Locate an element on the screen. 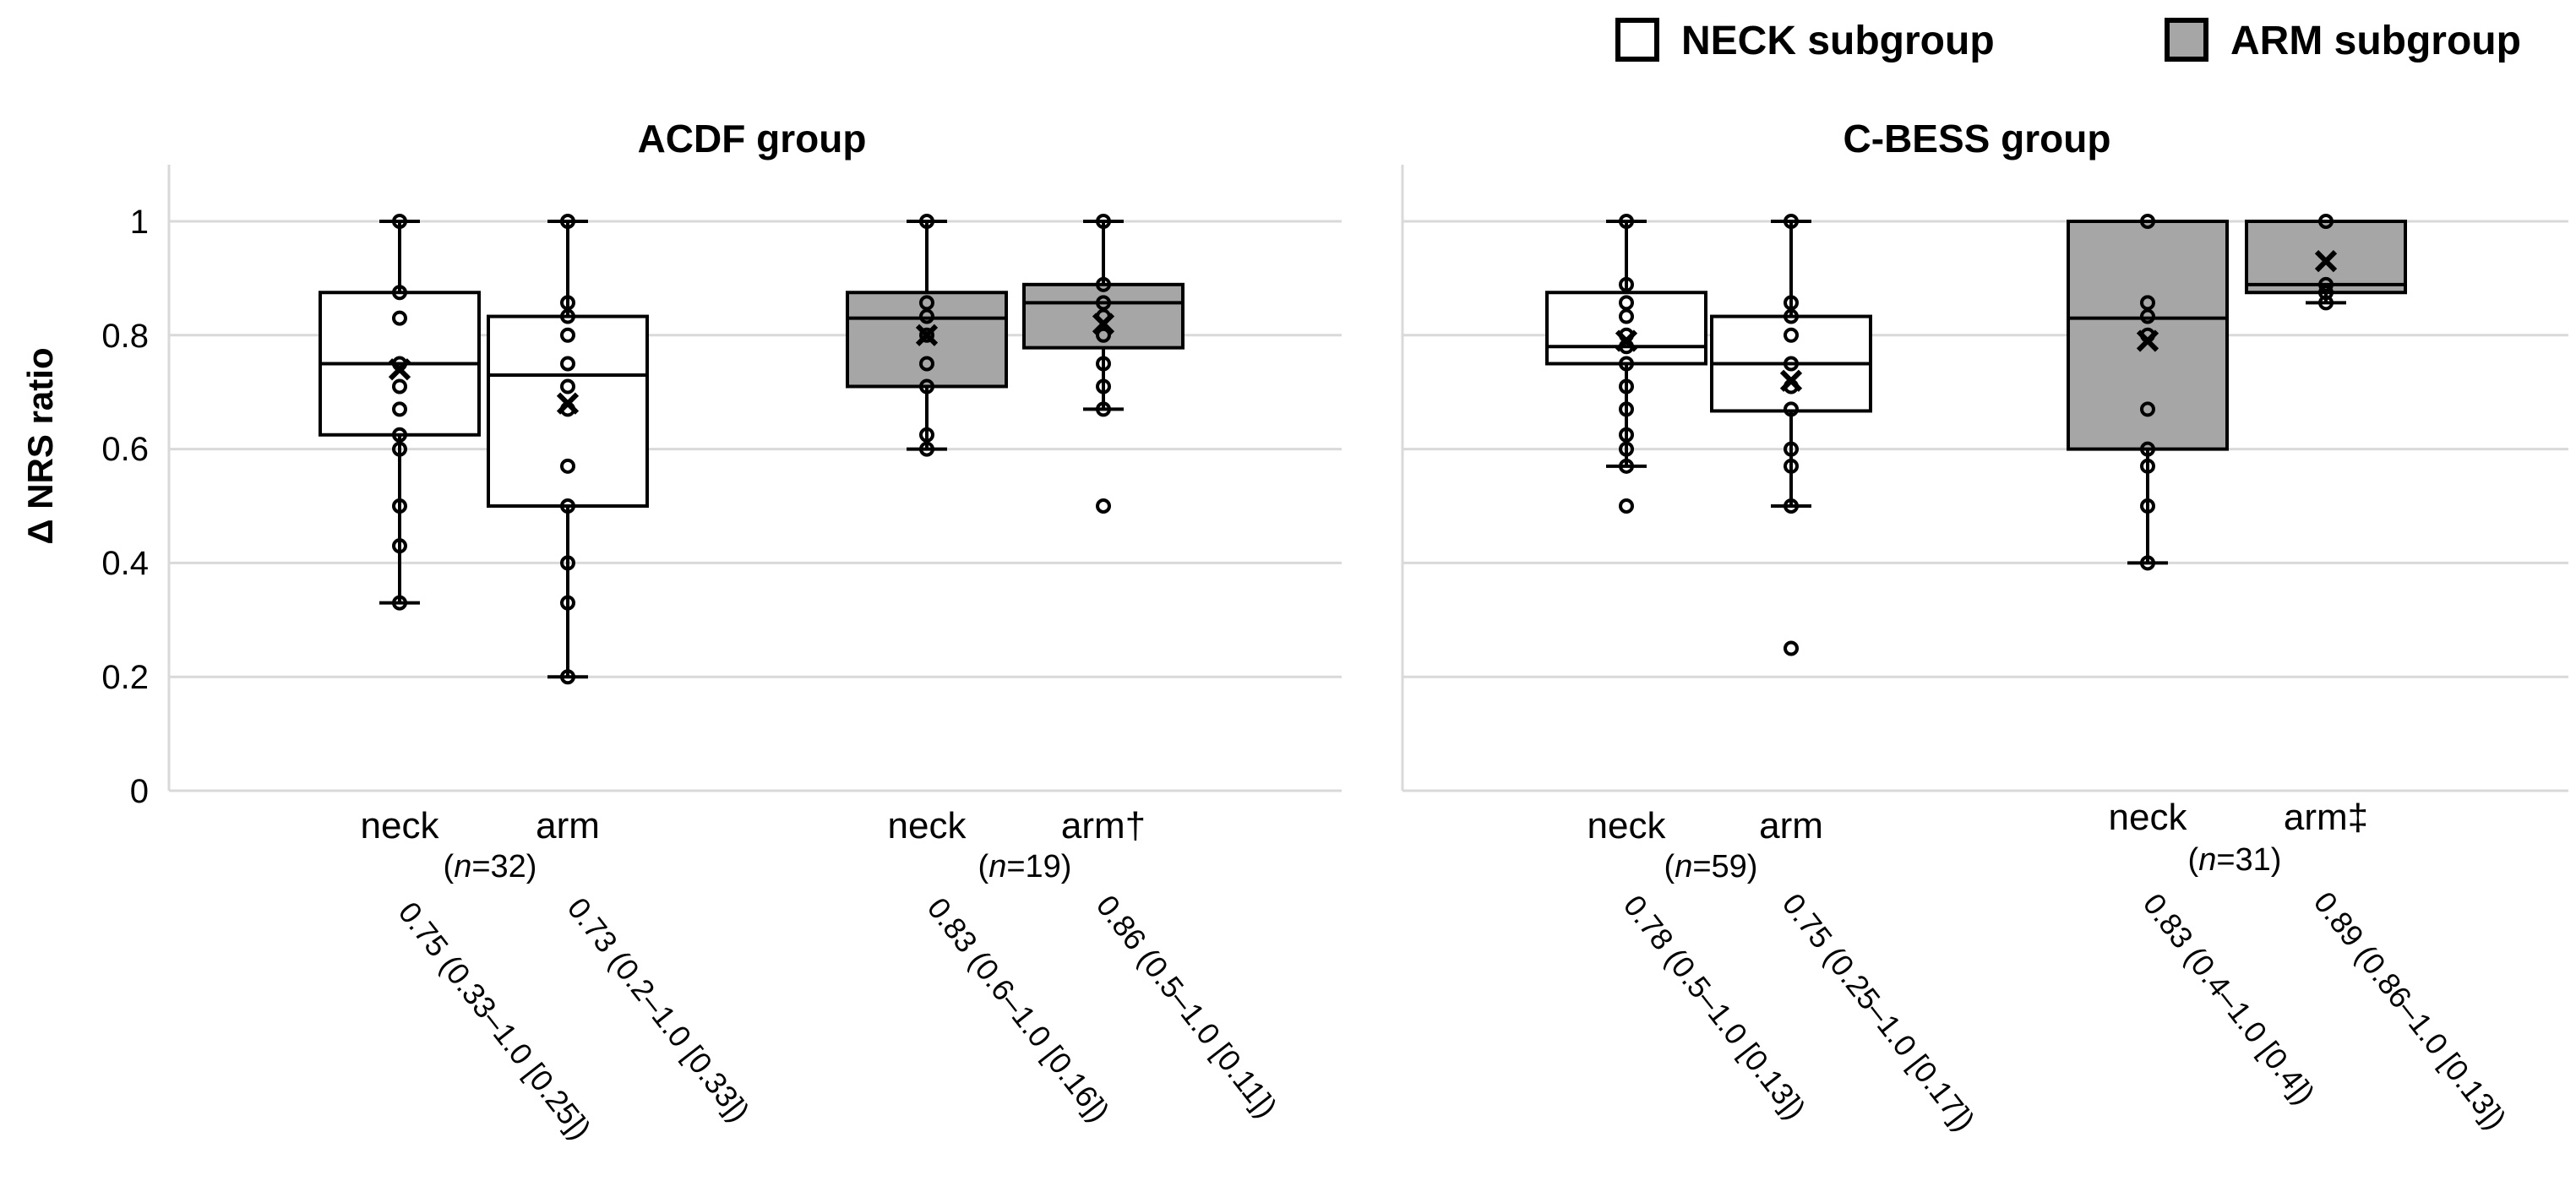 The width and height of the screenshot is (2576, 1181). x-label-acdf-arm: arm is located at coordinates (568, 825).